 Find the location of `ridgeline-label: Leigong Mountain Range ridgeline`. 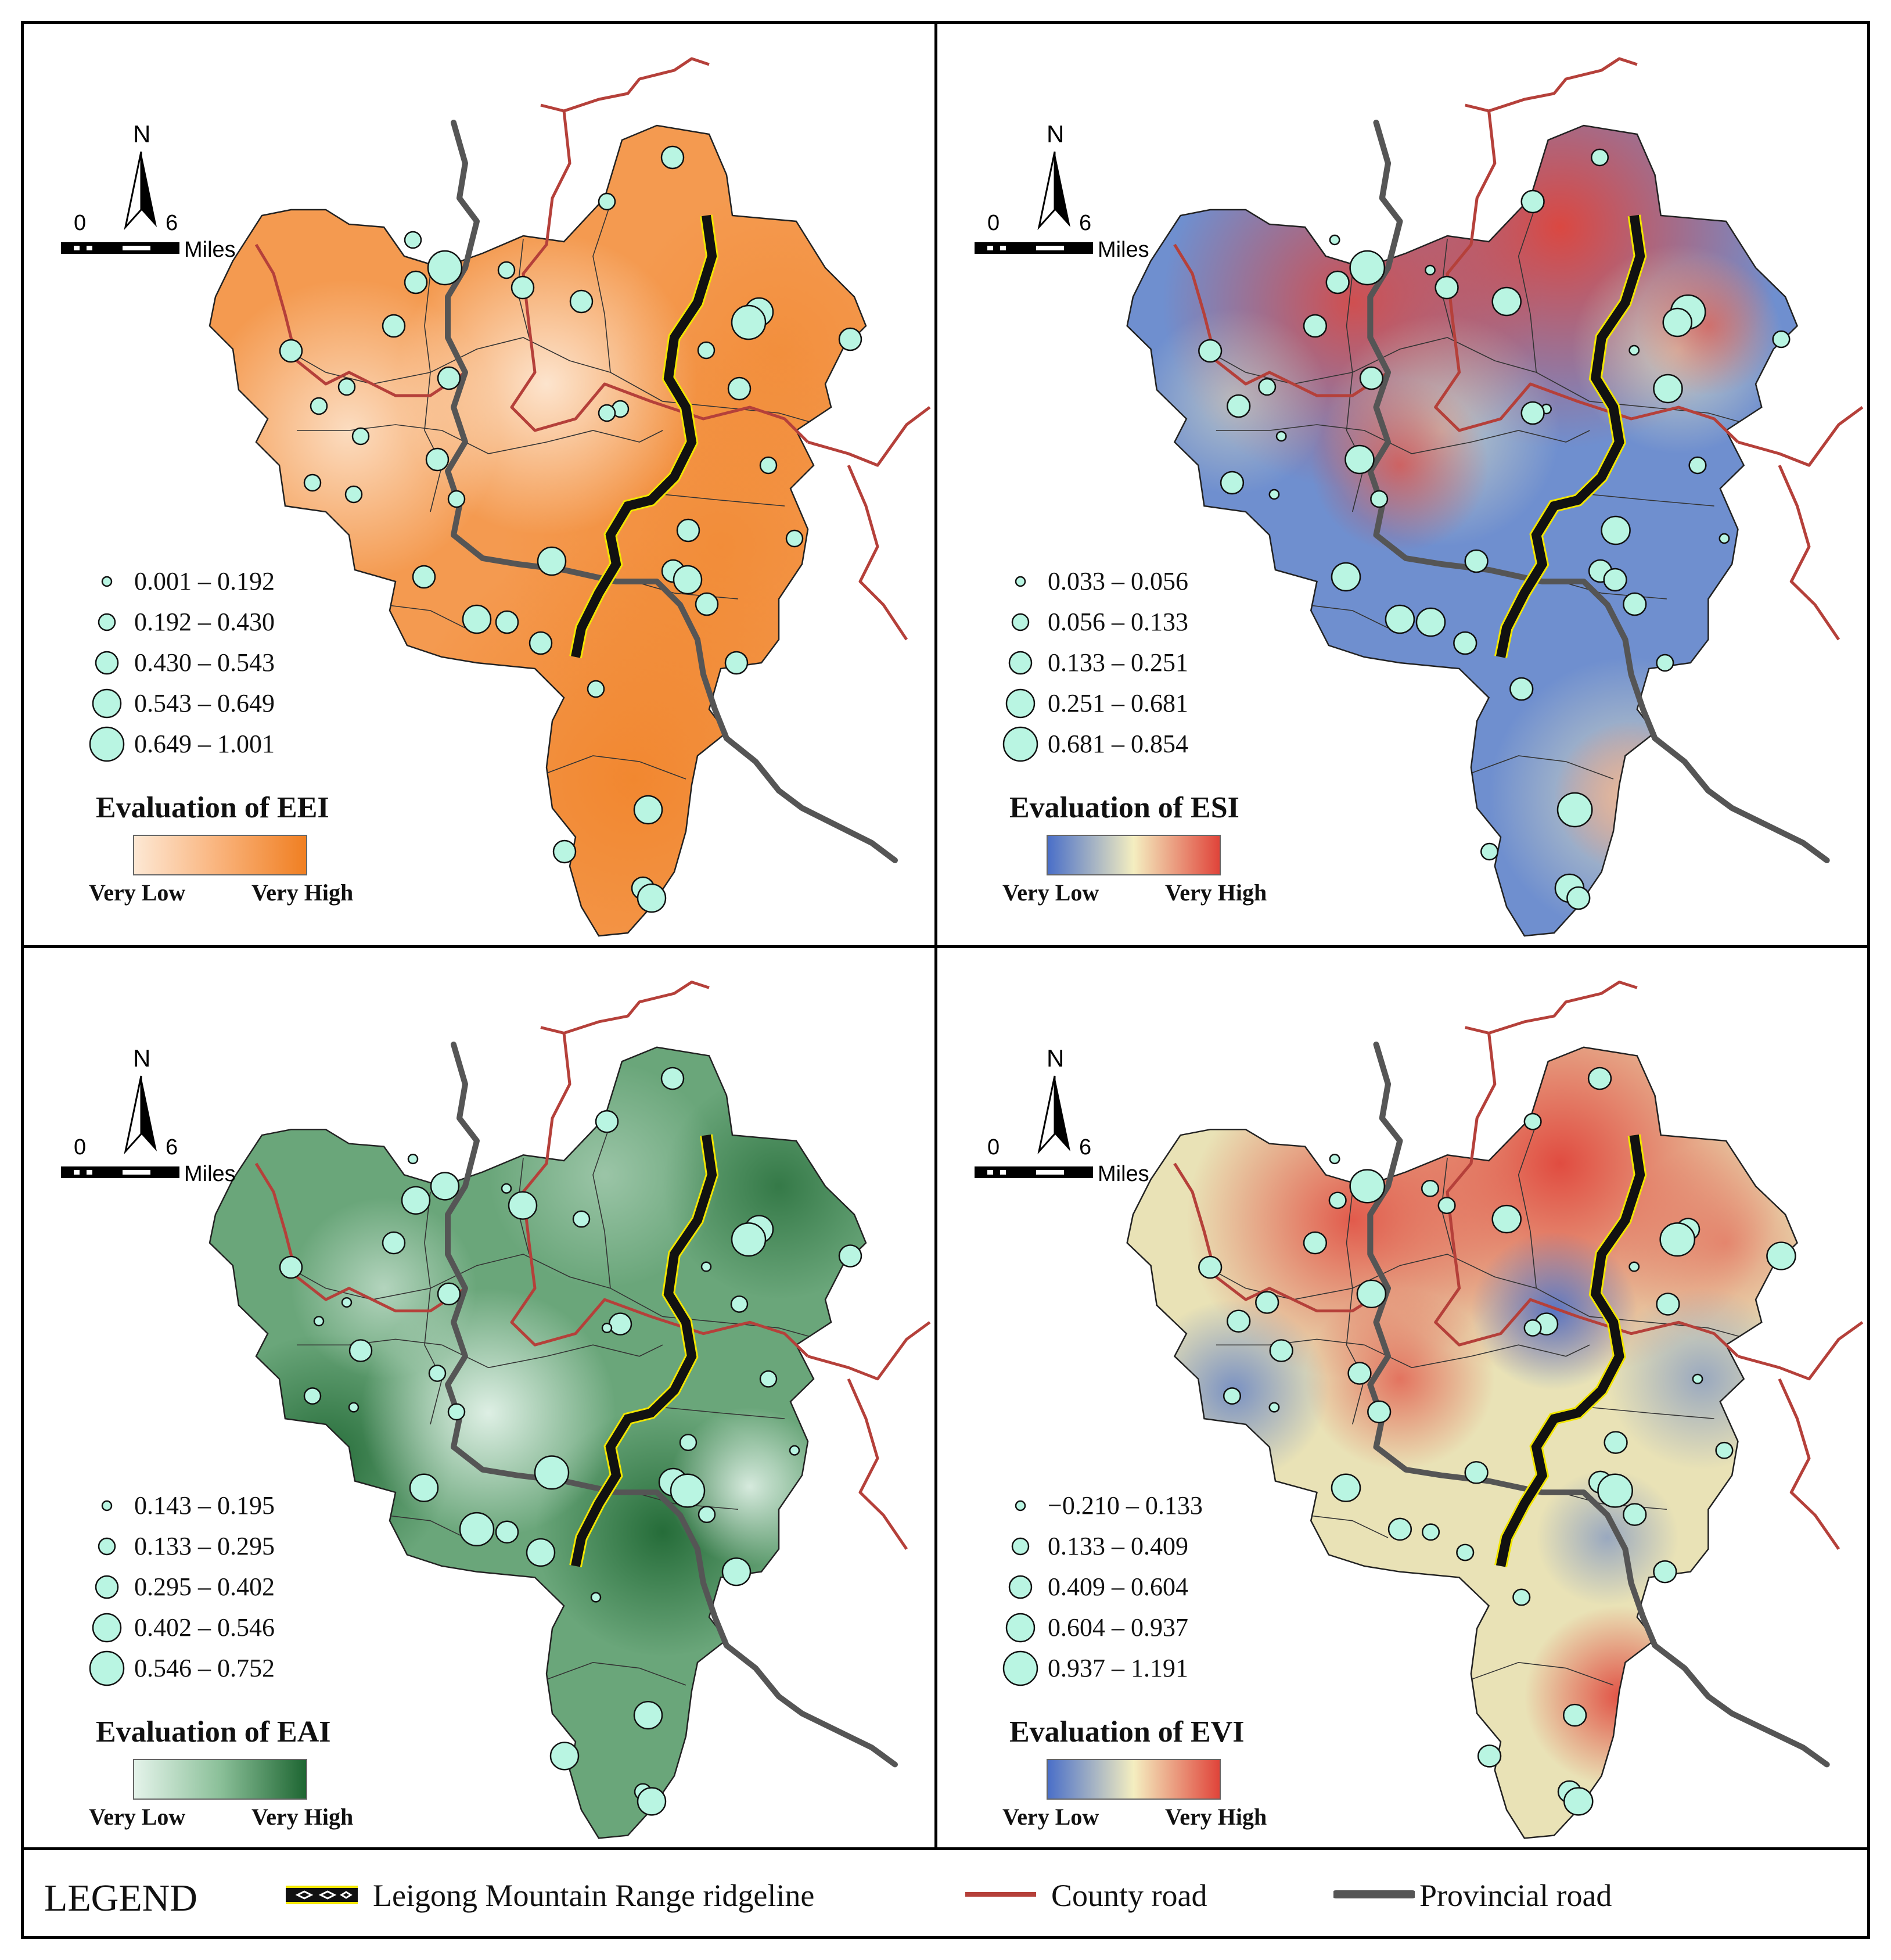

ridgeline-label: Leigong Mountain Range ridgeline is located at coordinates (594, 1896).